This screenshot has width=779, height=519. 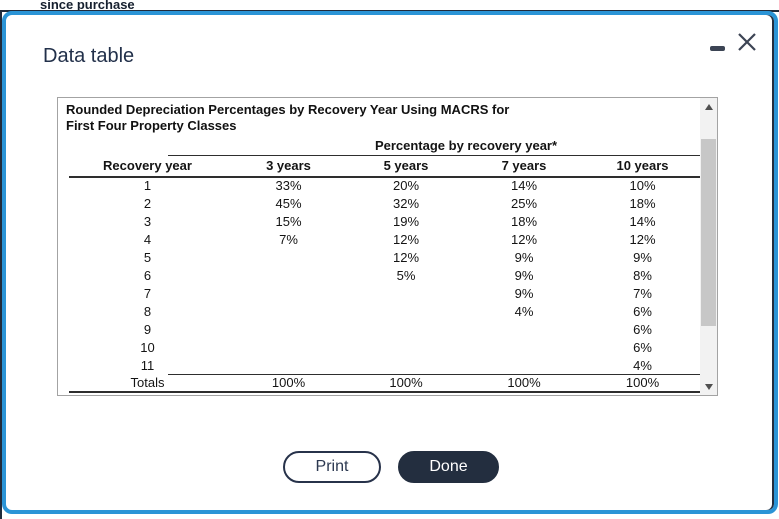 I want to click on table-cell: 19%, so click(x=406, y=221).